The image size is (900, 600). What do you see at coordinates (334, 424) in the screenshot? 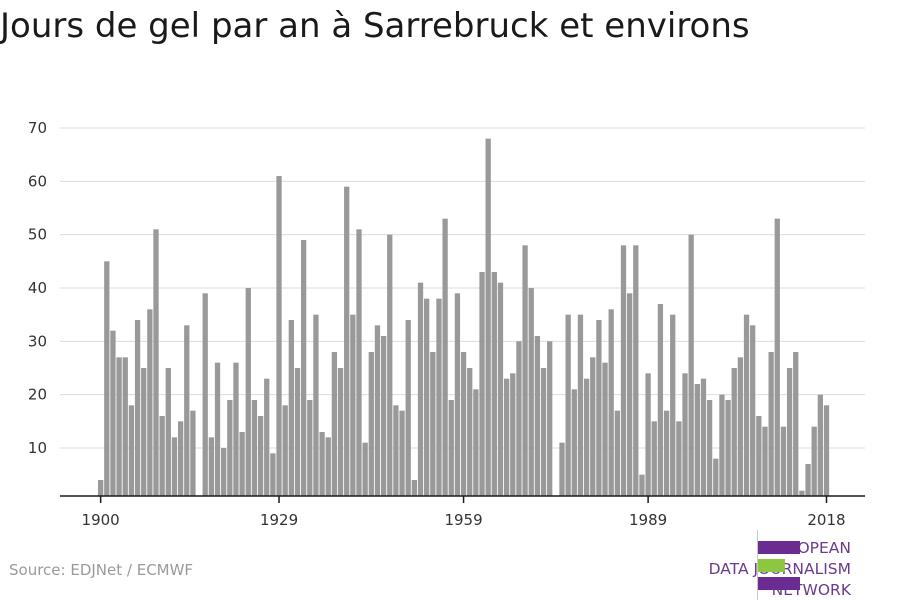
I see `bar-1938` at bounding box center [334, 424].